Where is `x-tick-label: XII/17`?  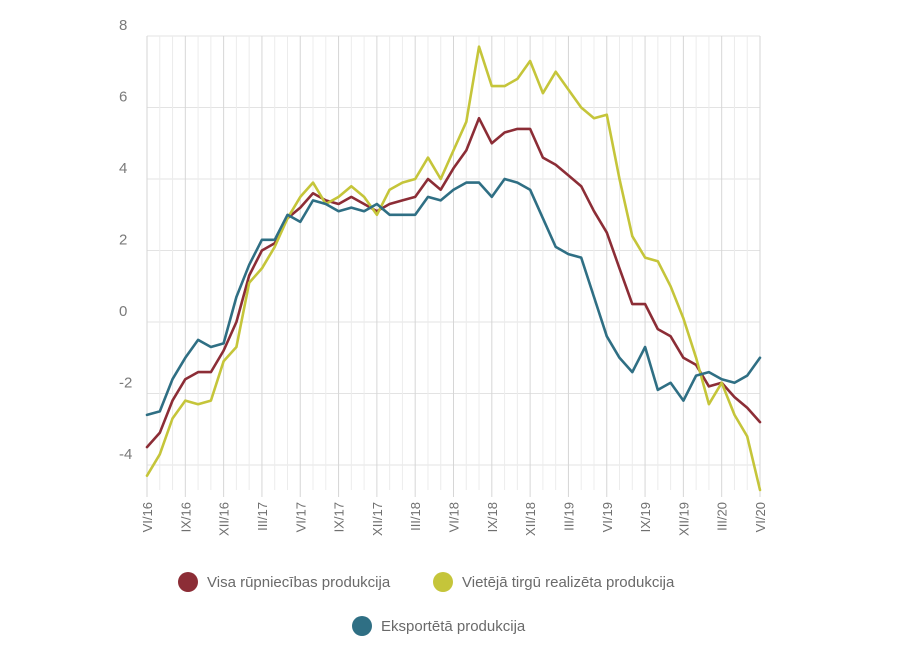
x-tick-label: XII/17 is located at coordinates (377, 519).